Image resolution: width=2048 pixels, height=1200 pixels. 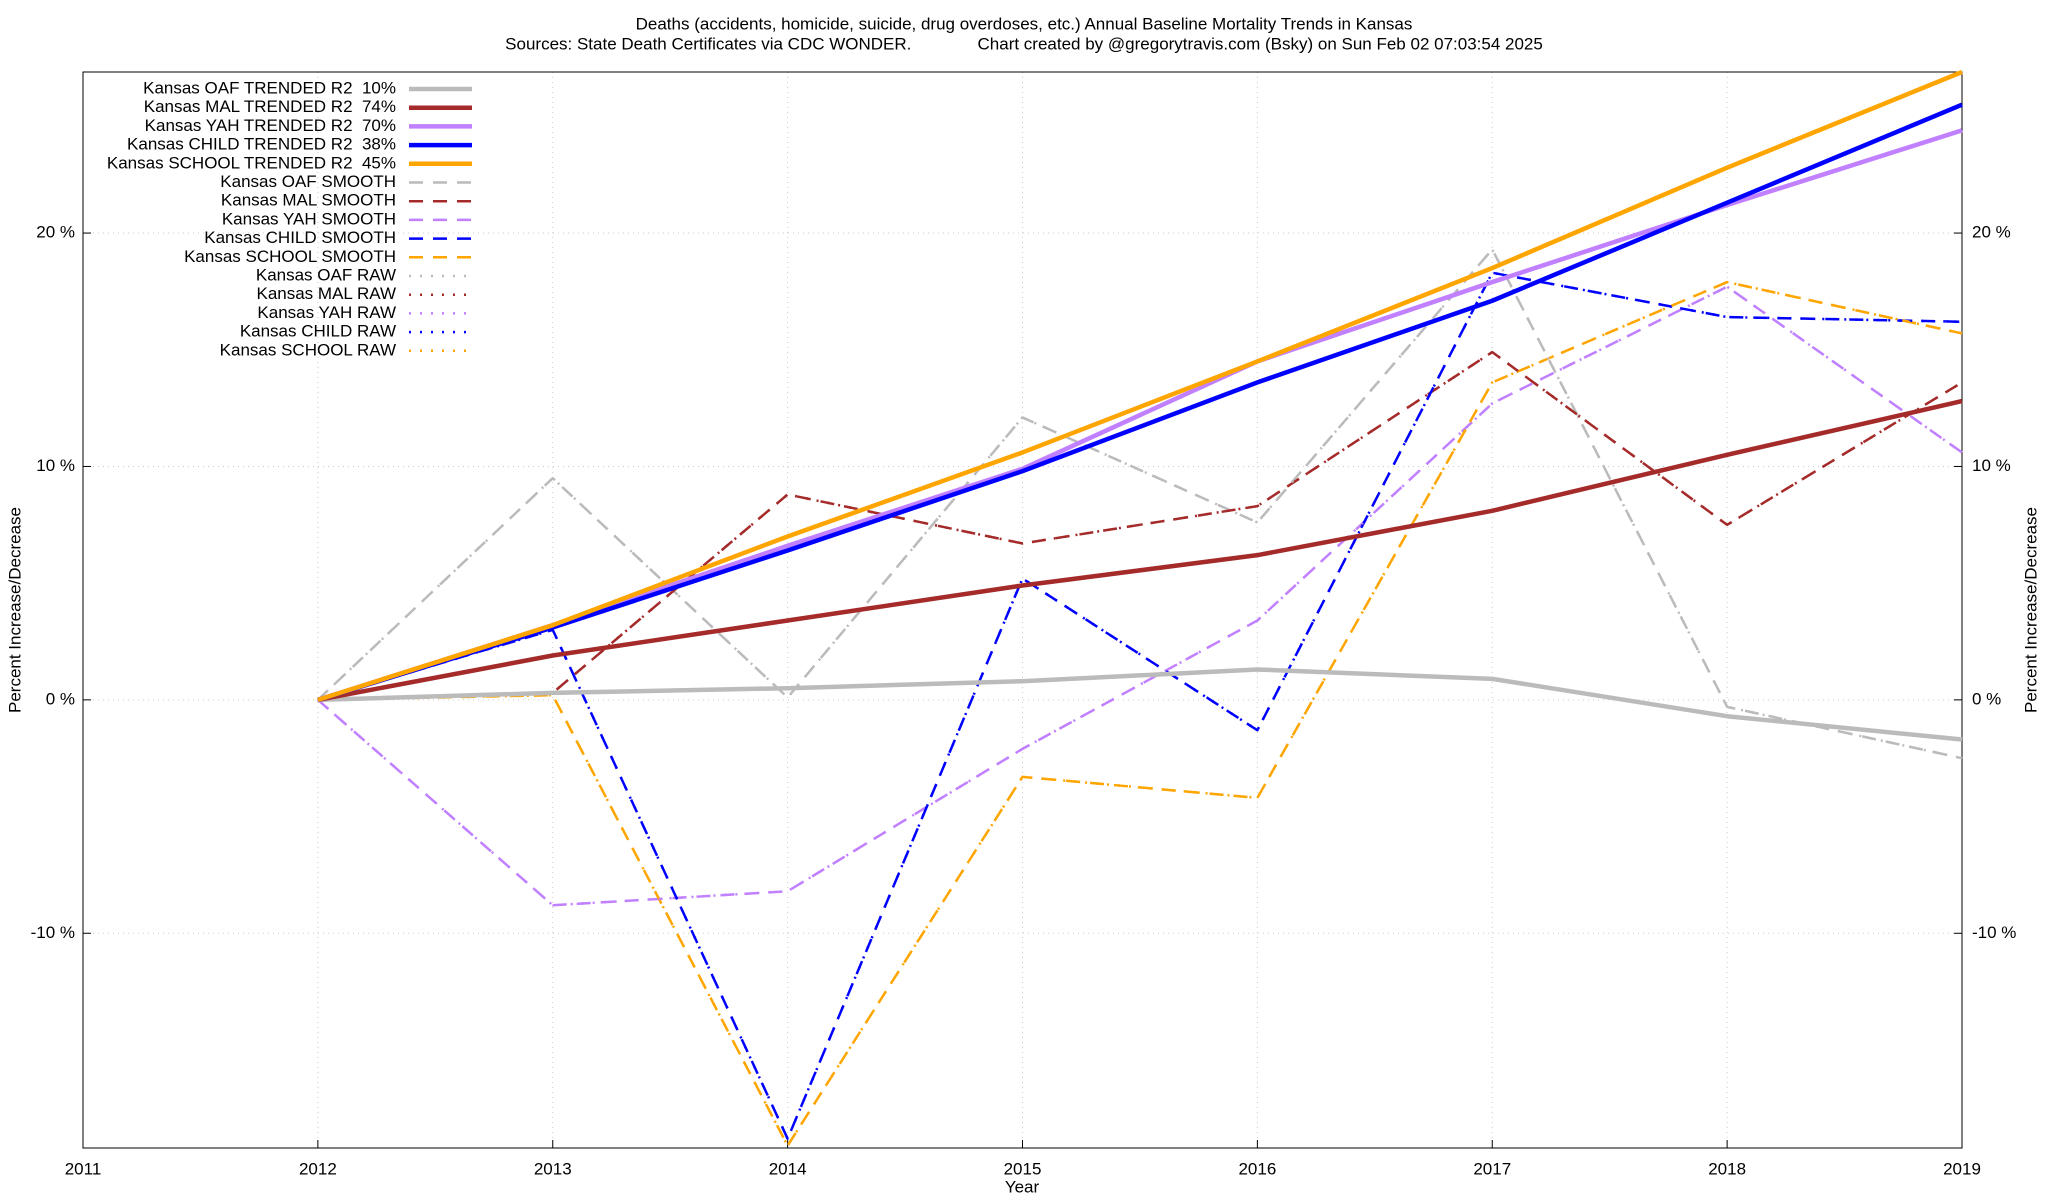 What do you see at coordinates (14, 610) in the screenshot?
I see `y-axis-label: Percent Increase/Decrease` at bounding box center [14, 610].